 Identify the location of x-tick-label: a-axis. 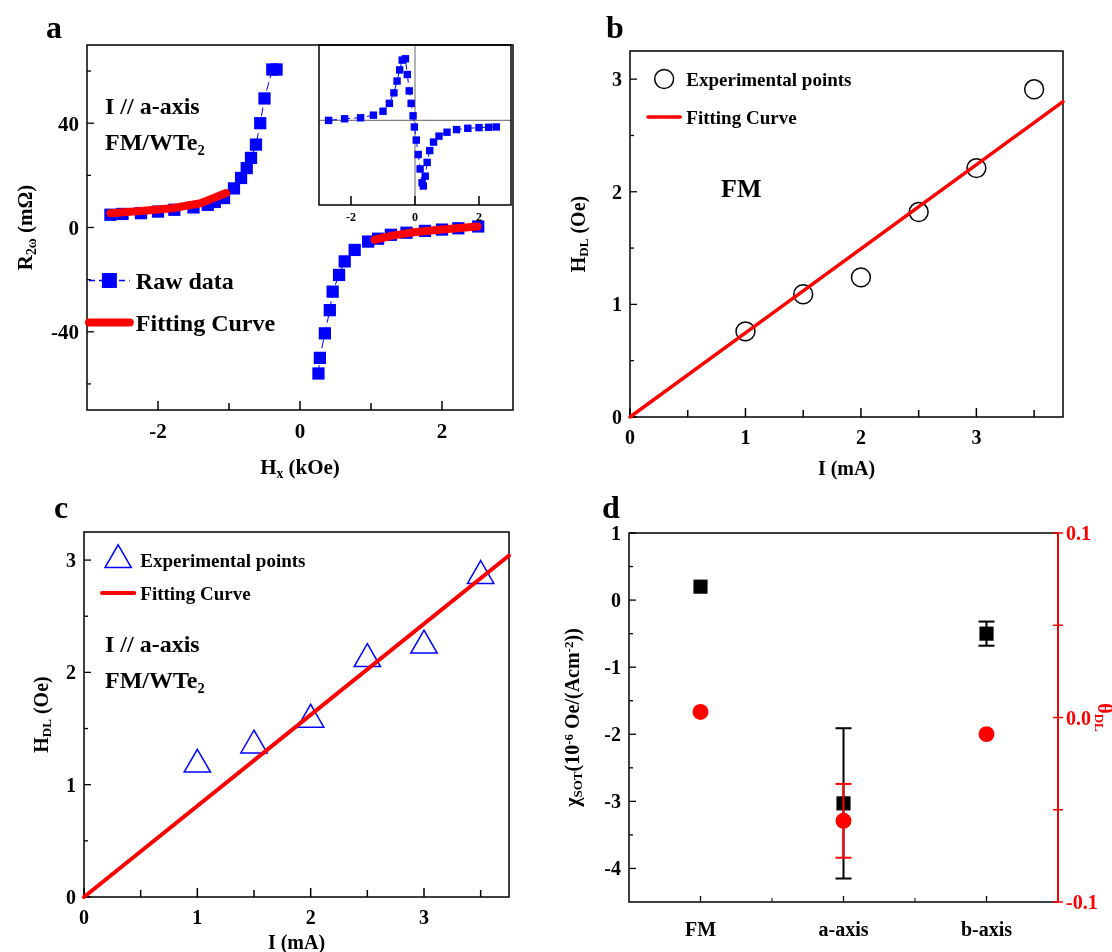
(843, 929).